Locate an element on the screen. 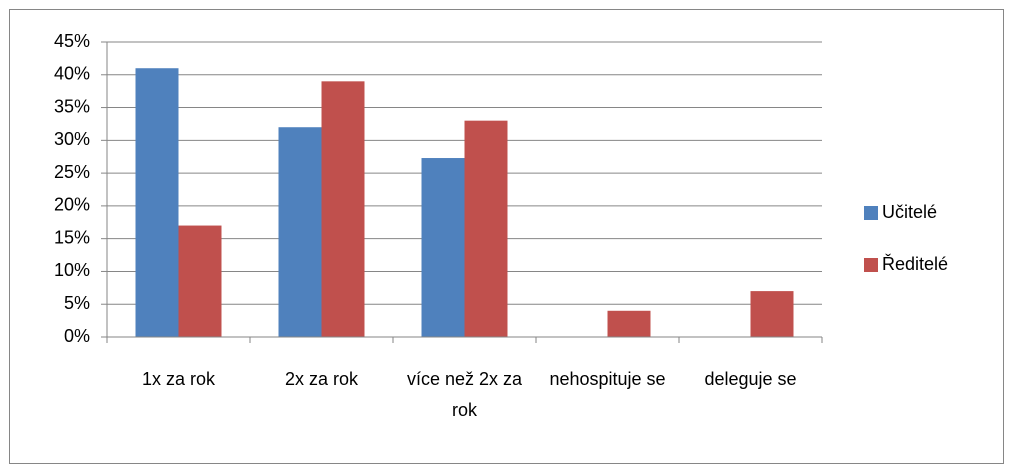 The width and height of the screenshot is (1013, 473). x-tick-label: více než 2x za rok is located at coordinates (464, 394).